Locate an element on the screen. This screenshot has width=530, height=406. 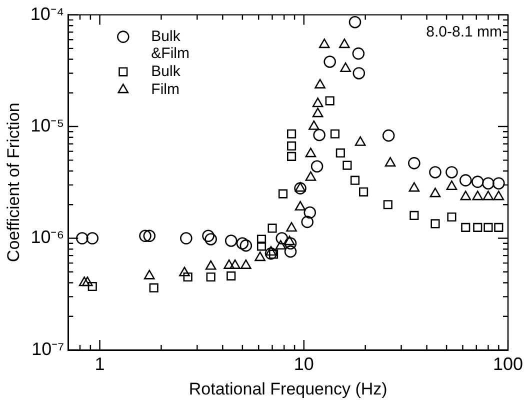
x-tick-label: 100 is located at coordinates (508, 364).